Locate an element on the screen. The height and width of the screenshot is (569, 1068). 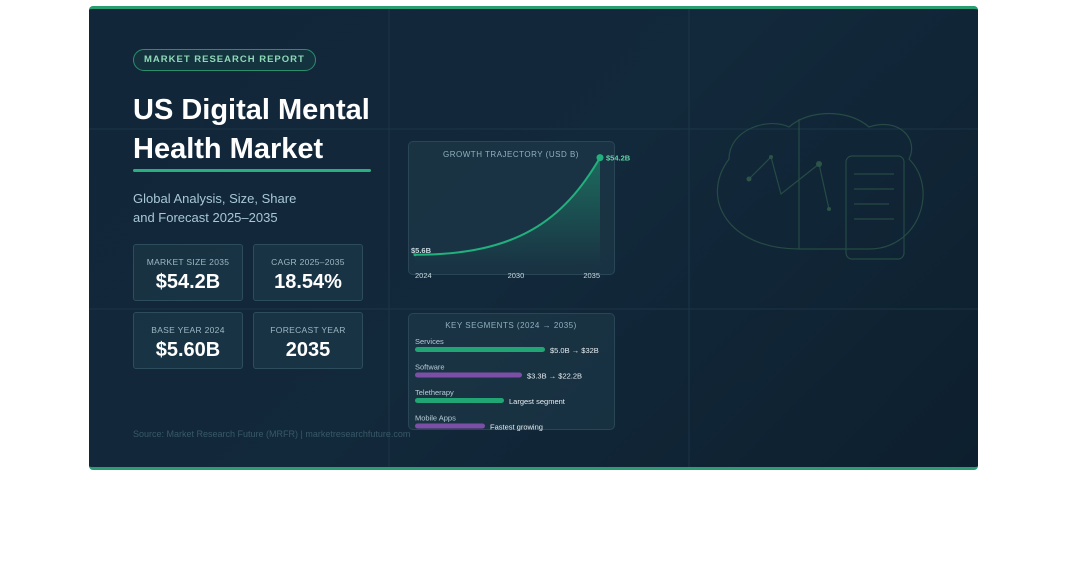
segment-name: Mobile Apps is located at coordinates (435, 418).